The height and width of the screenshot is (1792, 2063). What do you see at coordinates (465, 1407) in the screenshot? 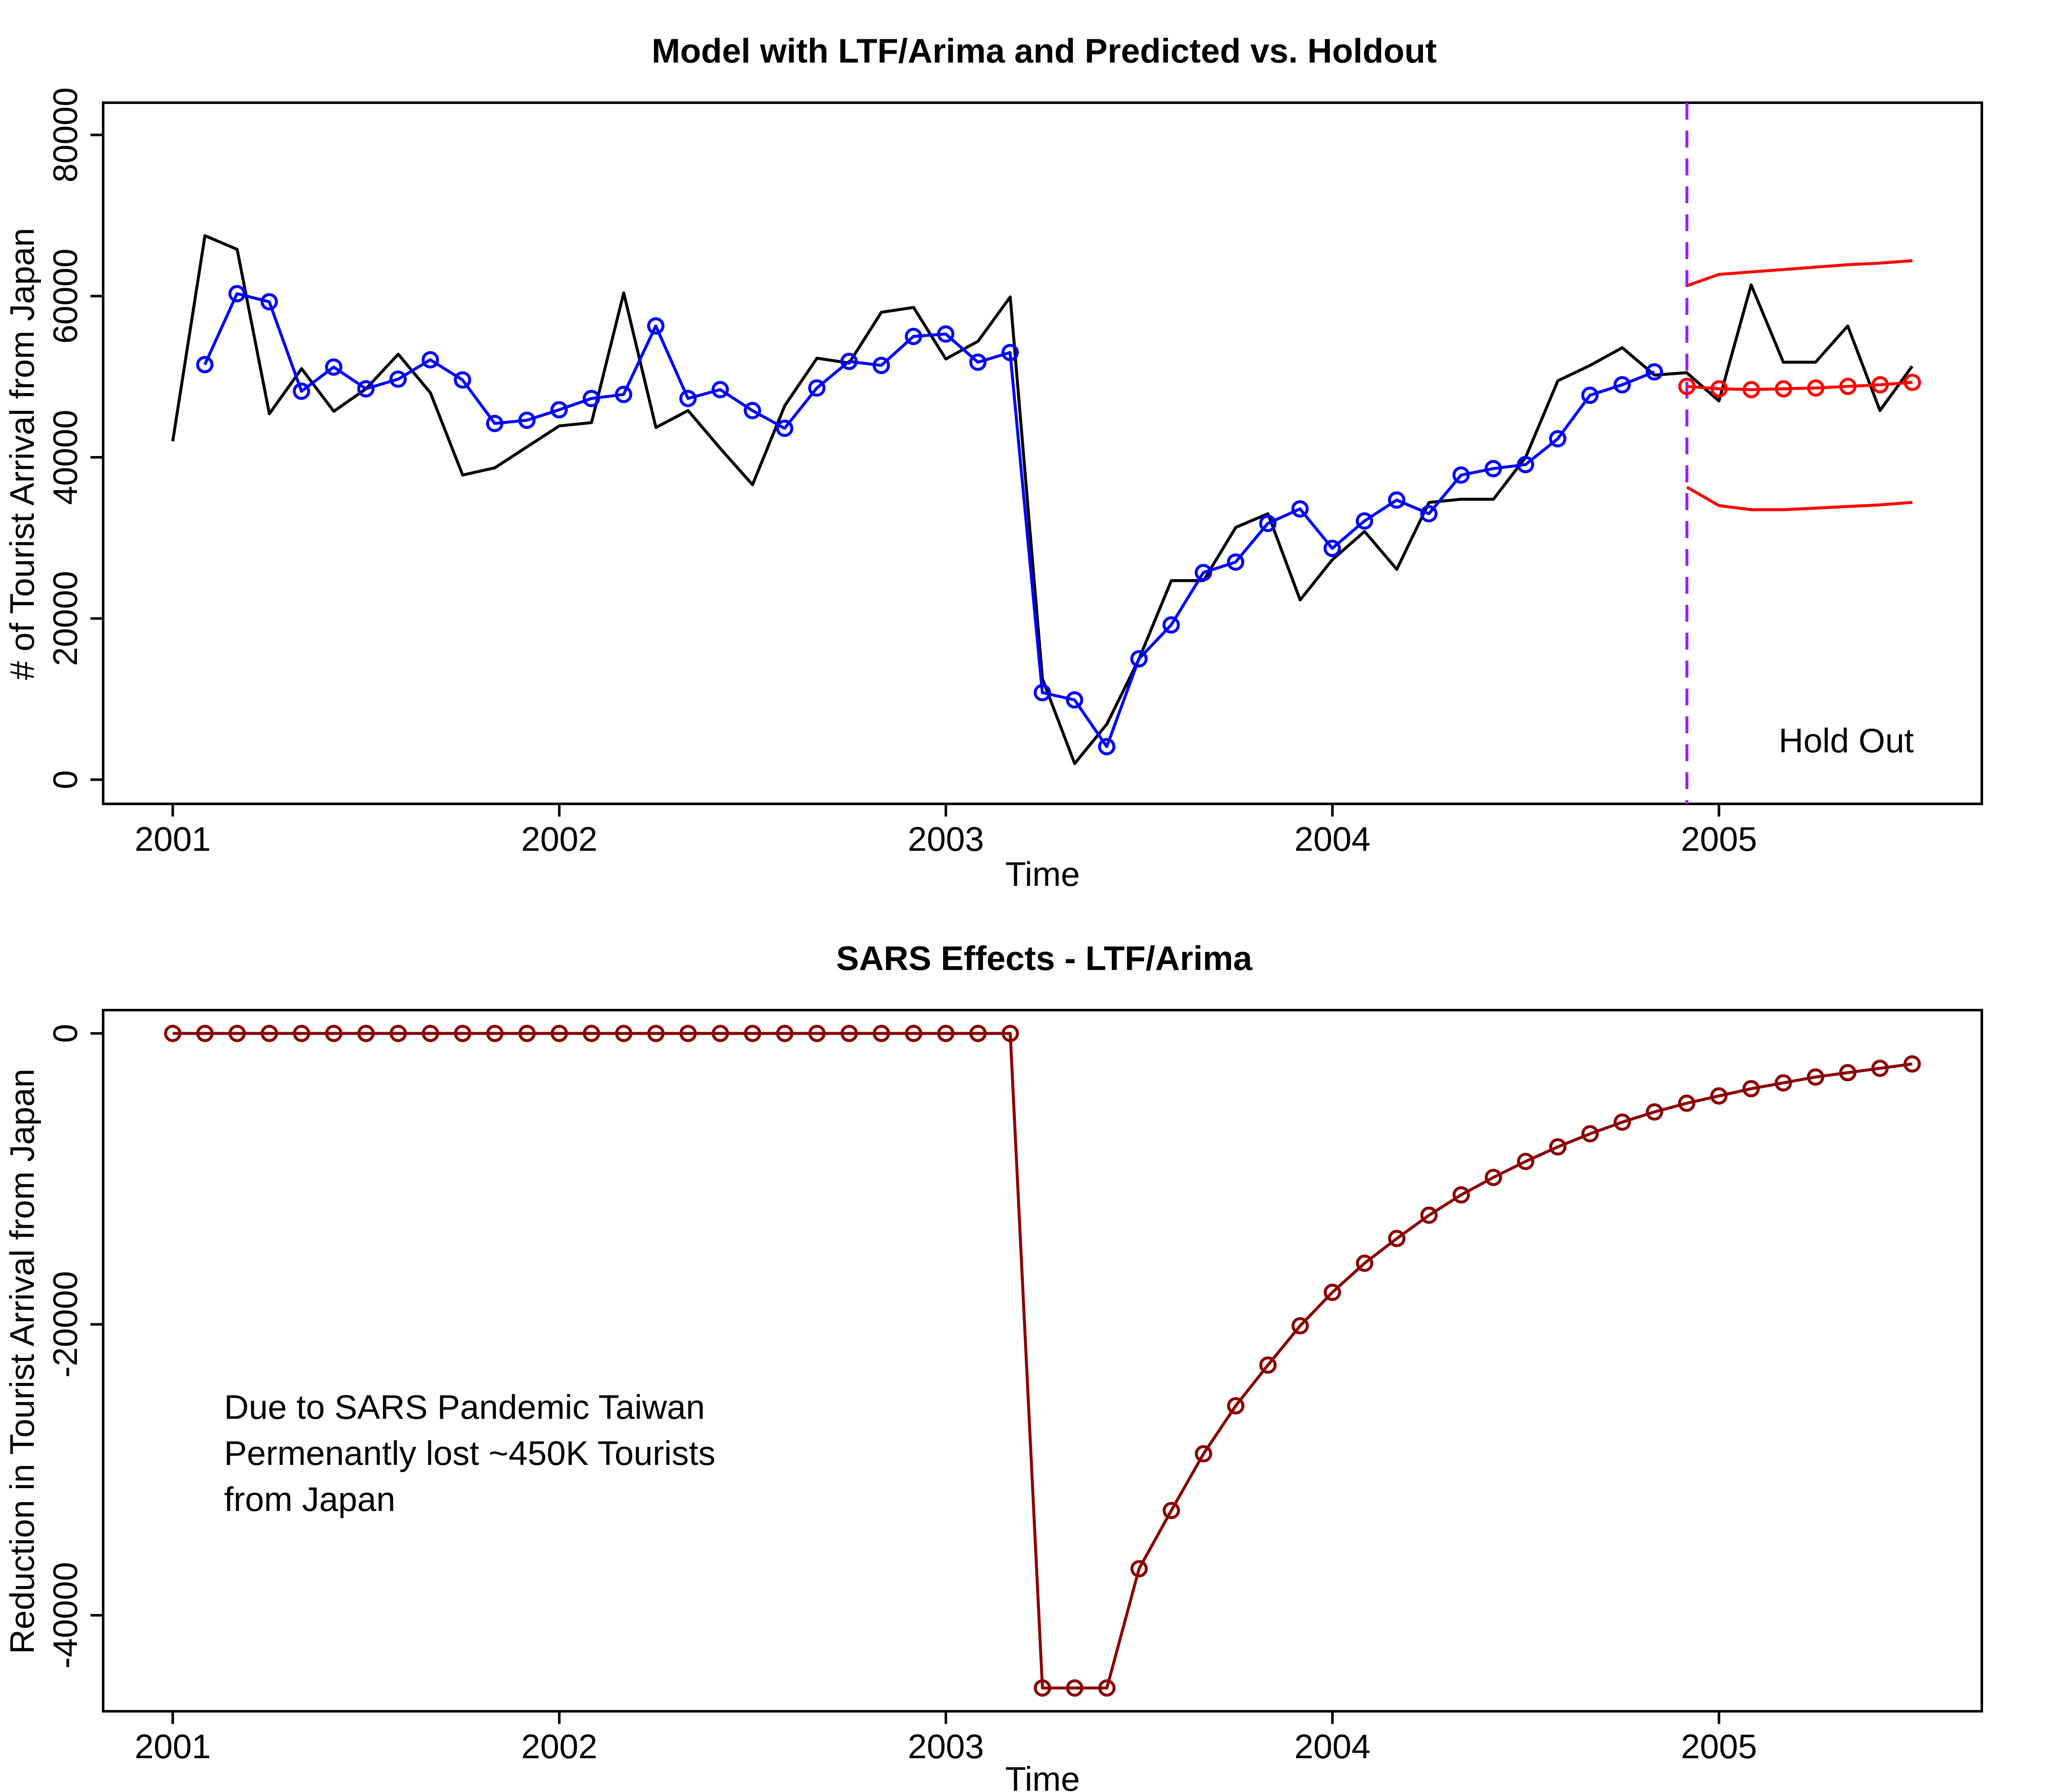
I see `sars-annotation-line: Due to SARS Pandemic Taiwan` at bounding box center [465, 1407].